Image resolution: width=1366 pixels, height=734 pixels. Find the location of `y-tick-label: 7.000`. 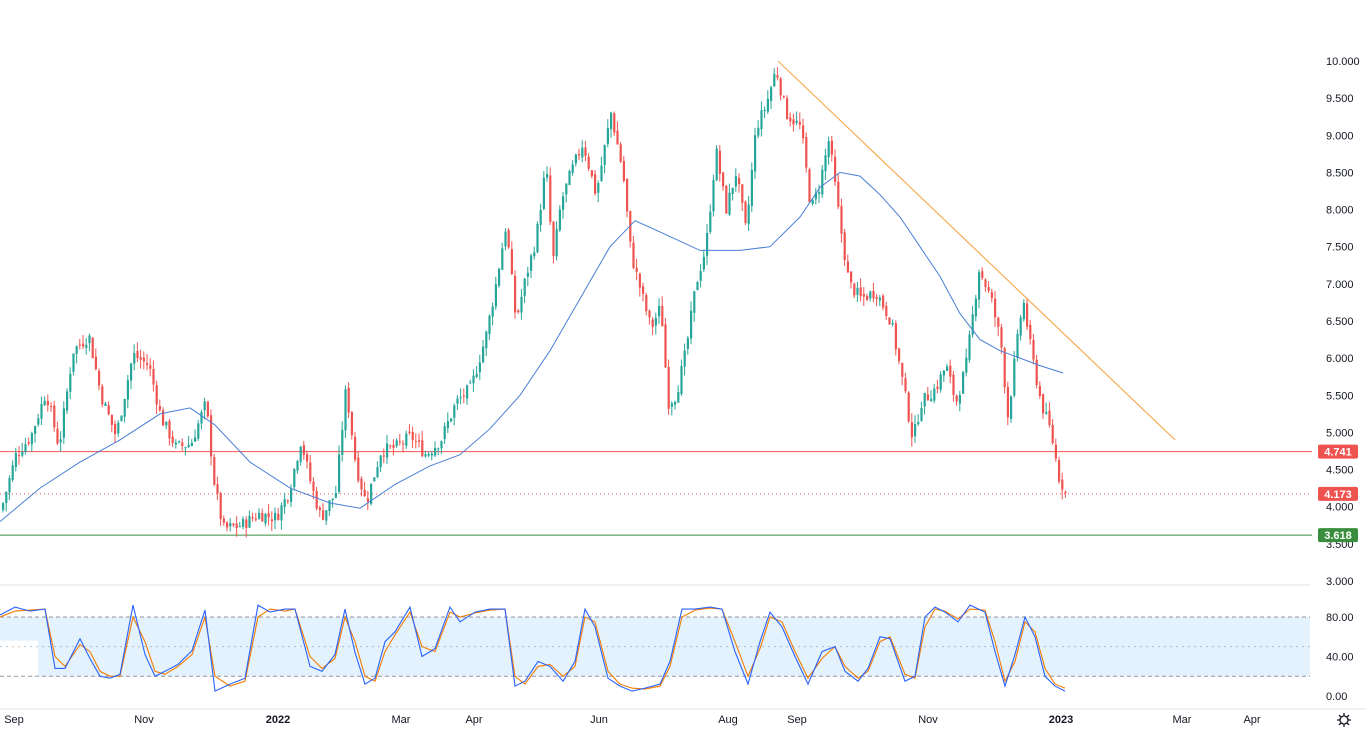

y-tick-label: 7.000 is located at coordinates (1340, 285).